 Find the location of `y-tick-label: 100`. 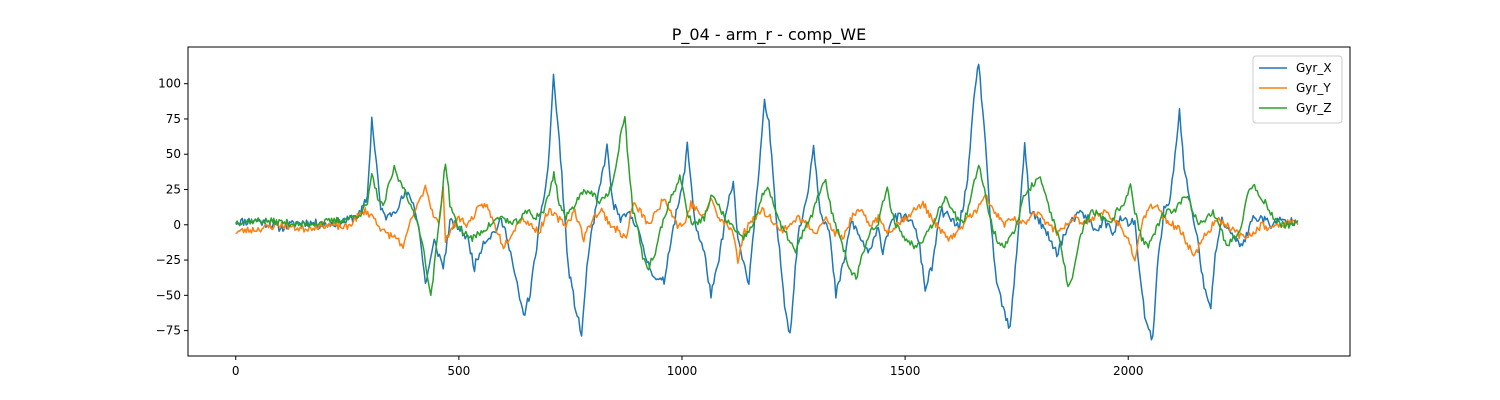

y-tick-label: 100 is located at coordinates (169, 84).